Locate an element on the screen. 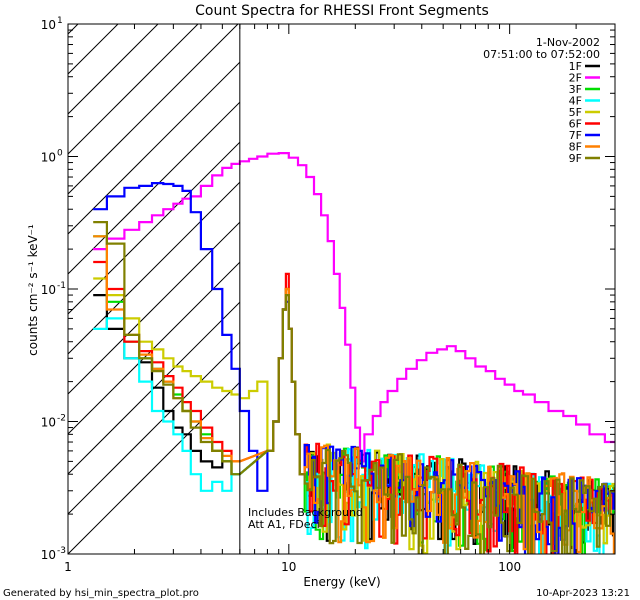 The width and height of the screenshot is (640, 600). x-tick-label: 100 is located at coordinates (509, 567).